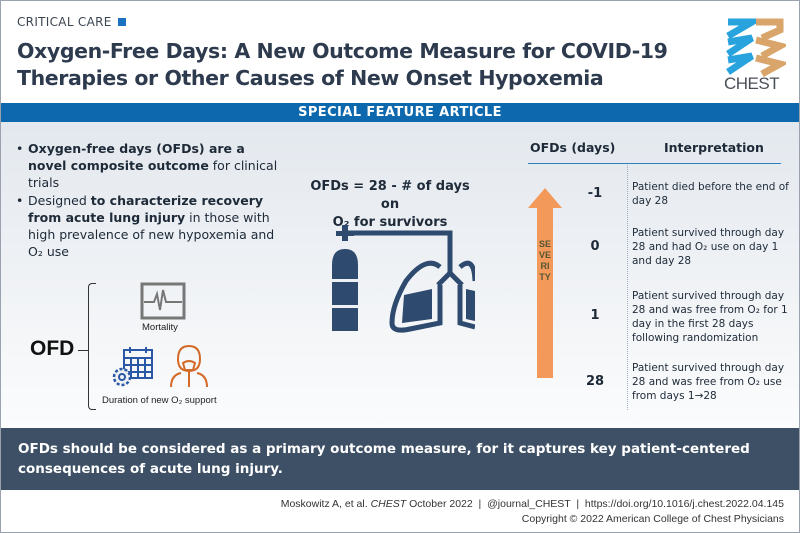 The image size is (800, 533). I want to click on severity-arrow-icon, so click(545, 283).